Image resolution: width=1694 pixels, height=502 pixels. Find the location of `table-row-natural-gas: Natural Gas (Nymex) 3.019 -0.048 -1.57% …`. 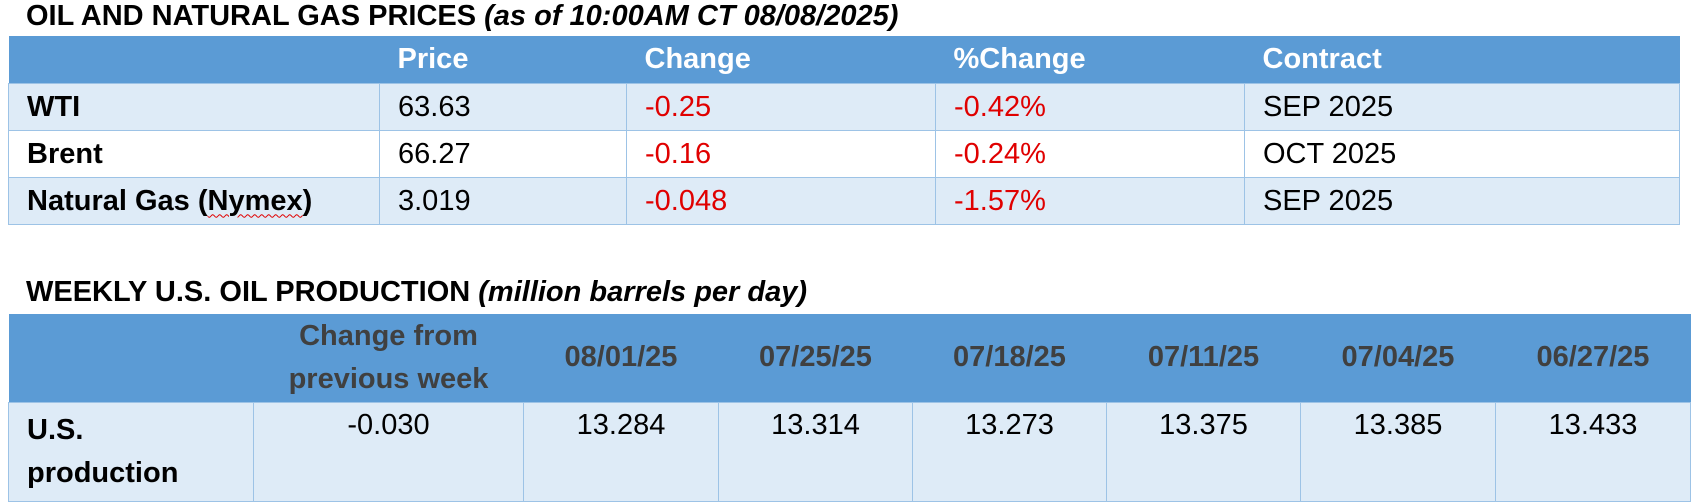

table-row-natural-gas: Natural Gas (Nymex) 3.019 -0.048 -1.57% … is located at coordinates (844, 201).